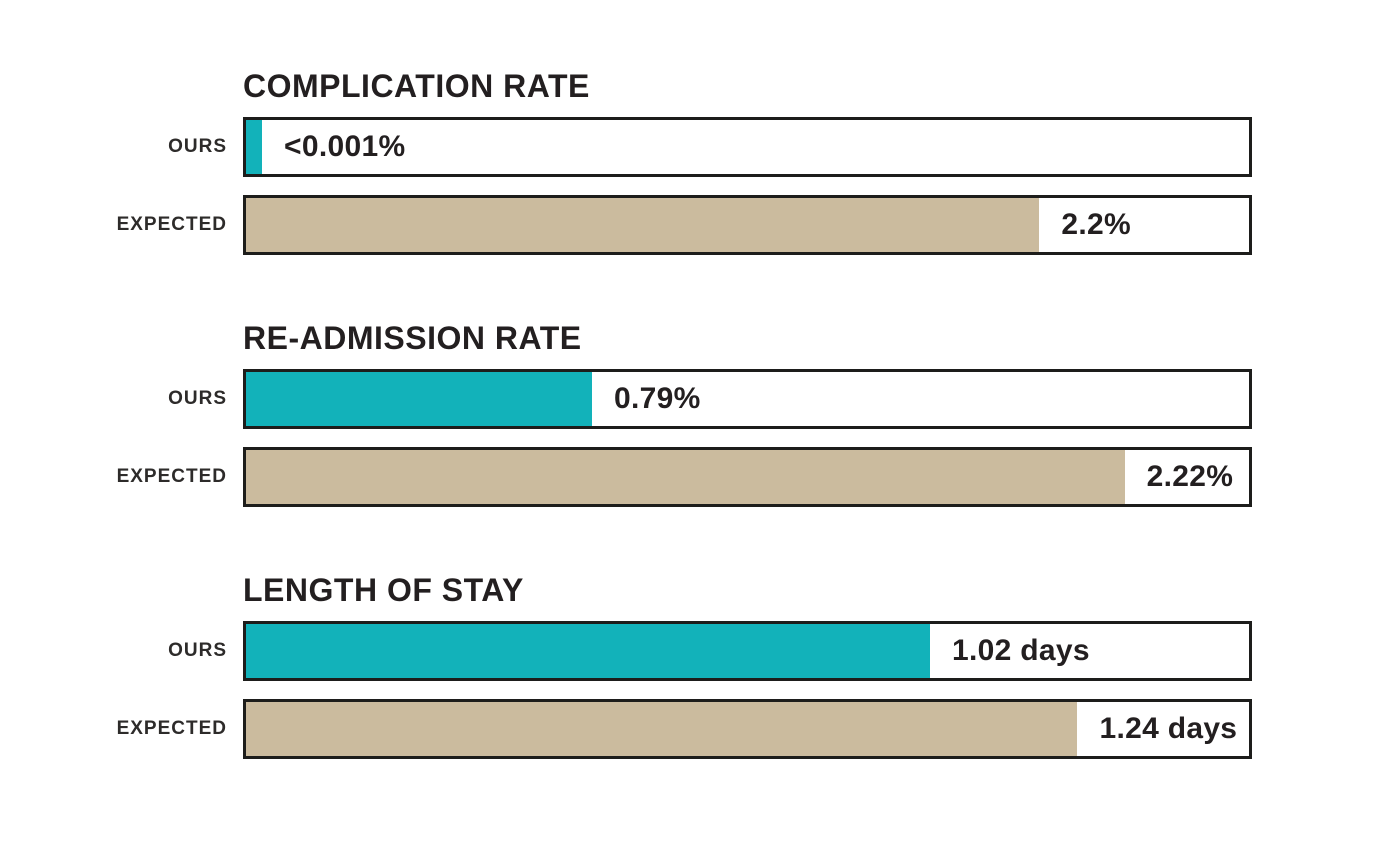 Image resolution: width=1400 pixels, height=860 pixels. What do you see at coordinates (412, 338) in the screenshot?
I see `group-title: RE-ADMISSION RATE` at bounding box center [412, 338].